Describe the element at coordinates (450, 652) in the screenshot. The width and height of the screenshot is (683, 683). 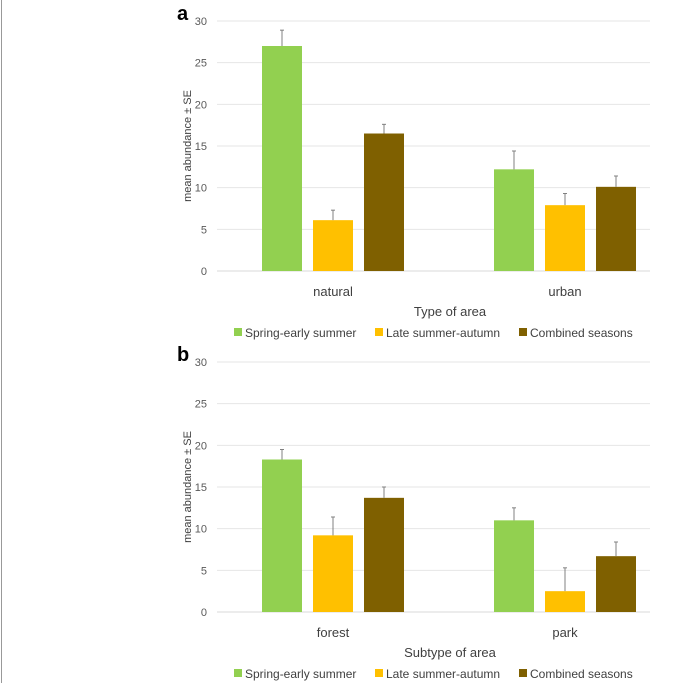
I see `x-axis-label: Subtype of area` at that location.